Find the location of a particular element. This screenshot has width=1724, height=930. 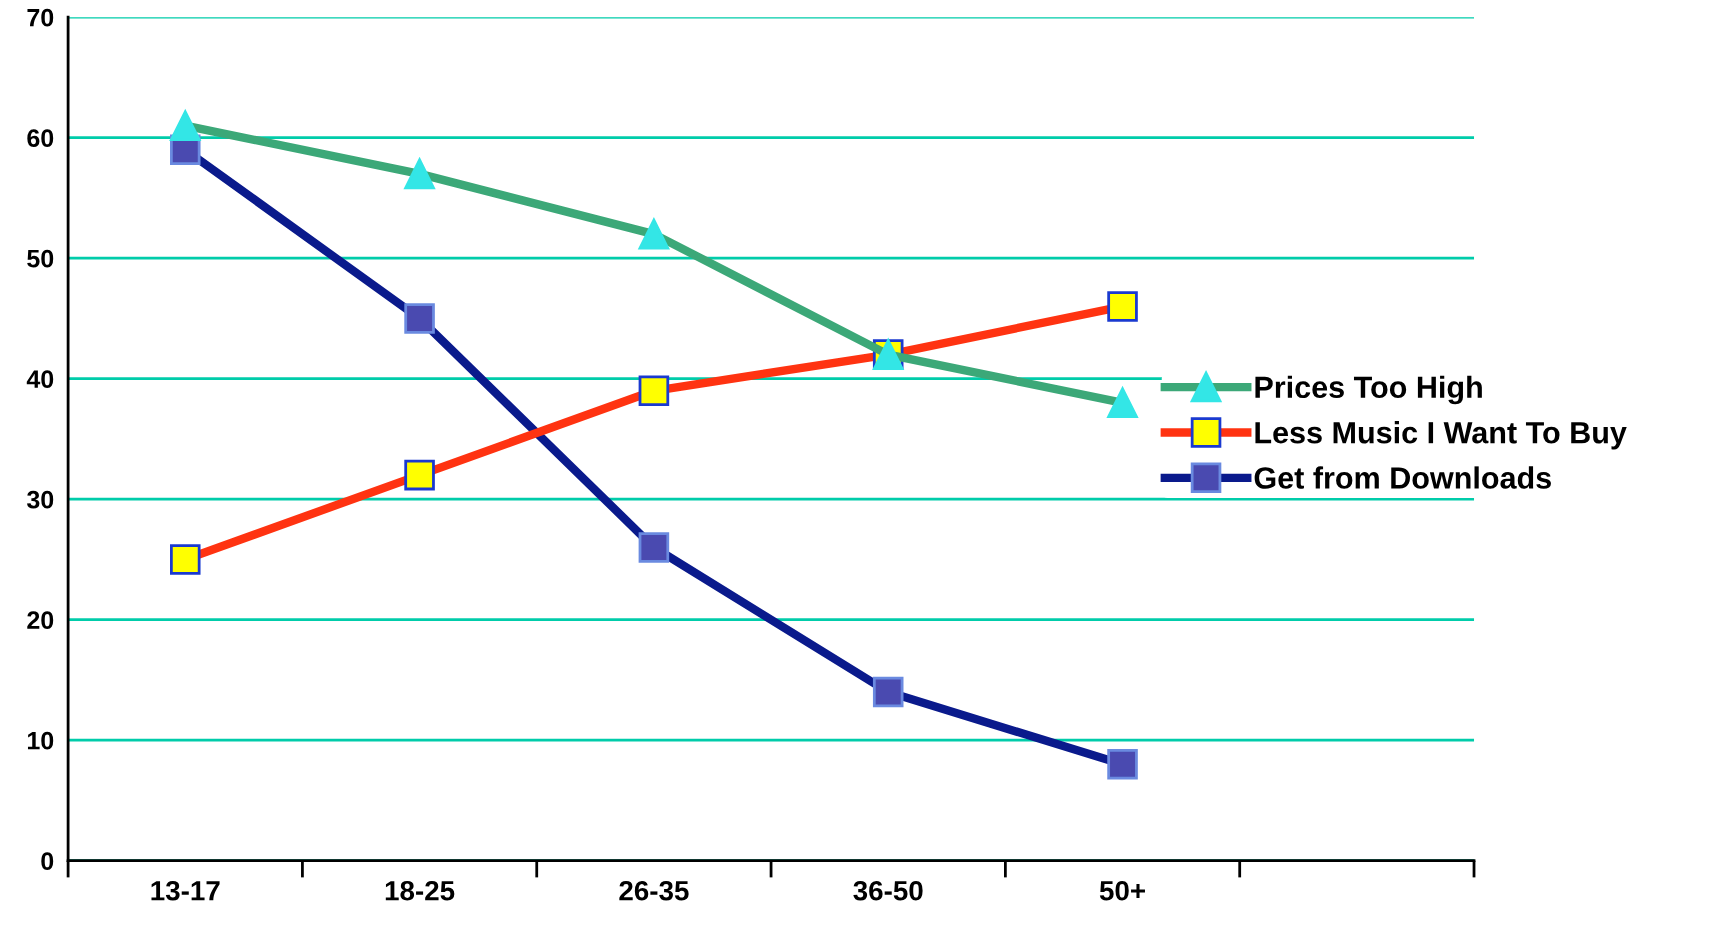

x-tick-label: 50+ is located at coordinates (1122, 890).